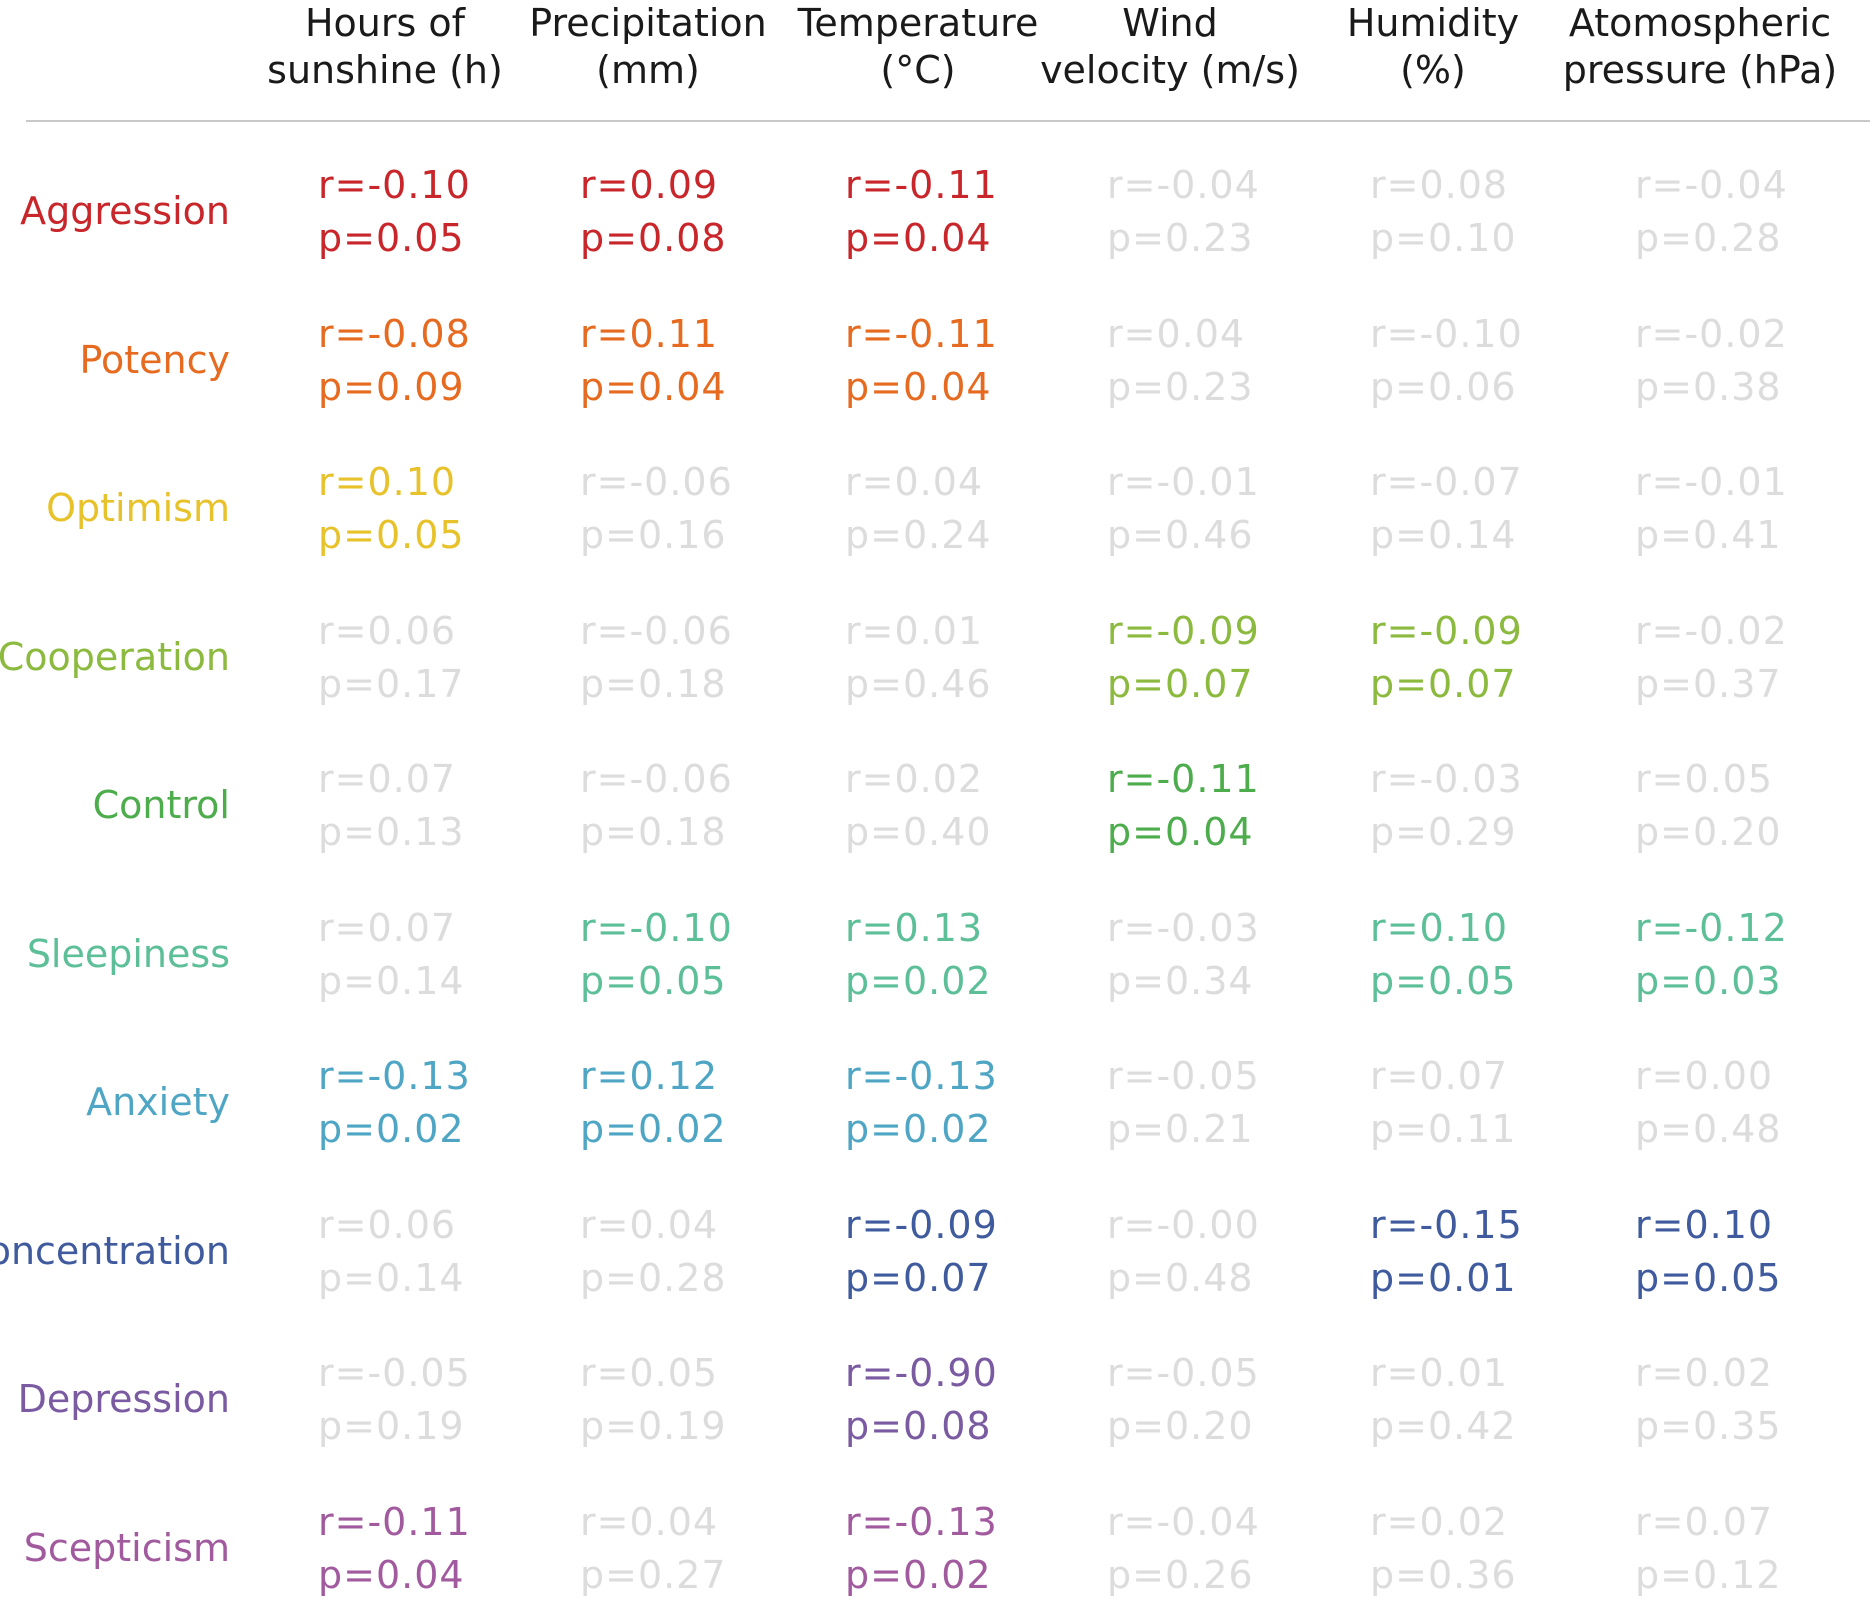  What do you see at coordinates (675, 212) in the screenshot?
I see `correlation-cell: r=0.09 p=0.08` at bounding box center [675, 212].